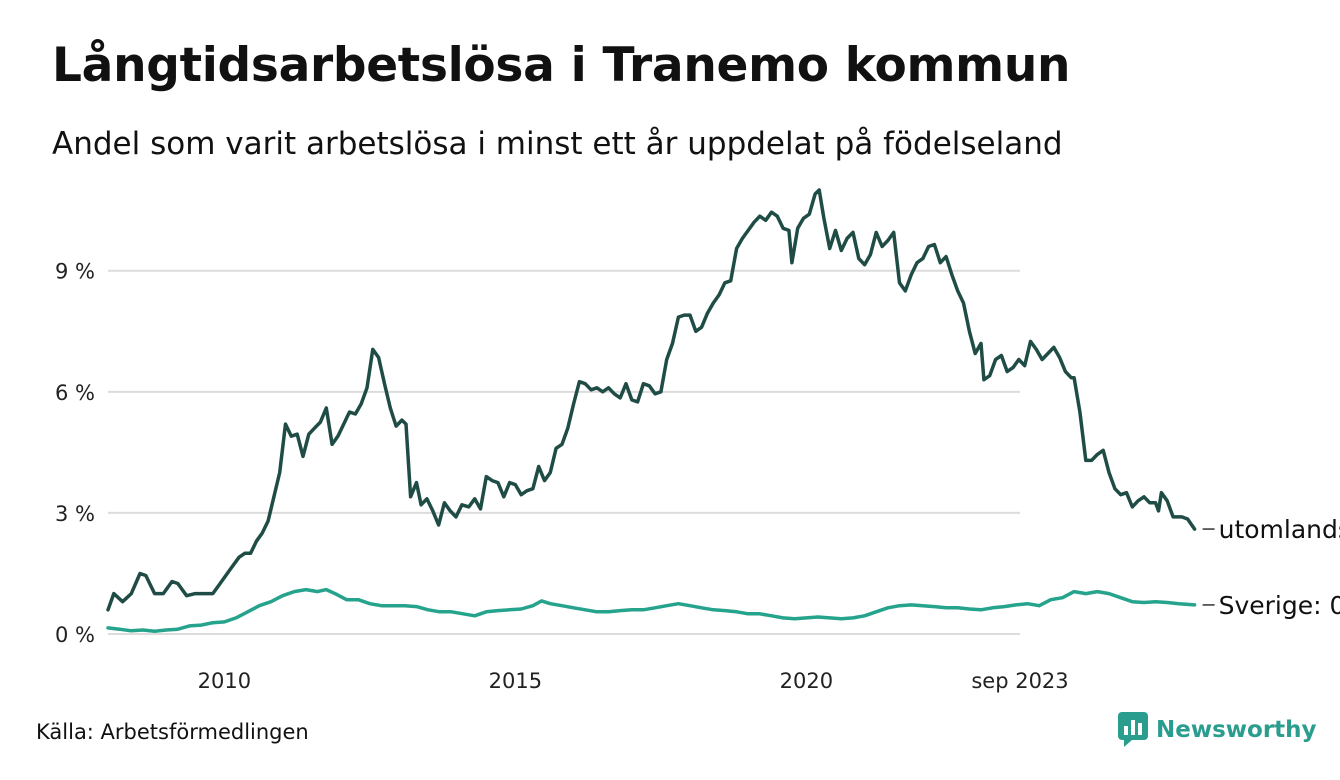  What do you see at coordinates (633, 681) in the screenshot?
I see `x-axis-ticks: 2010 2015 2020 sep 2023` at bounding box center [633, 681].